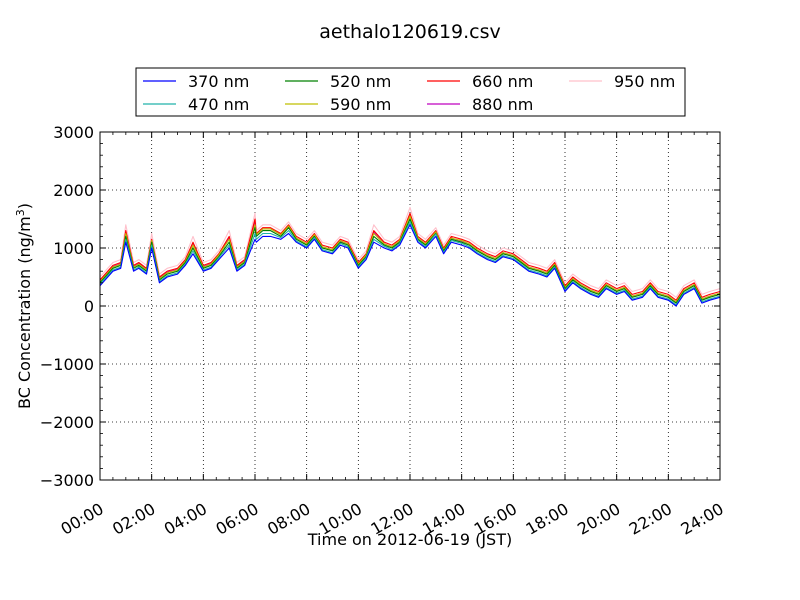  I want to click on legend-label: 520 nm, so click(360, 81).